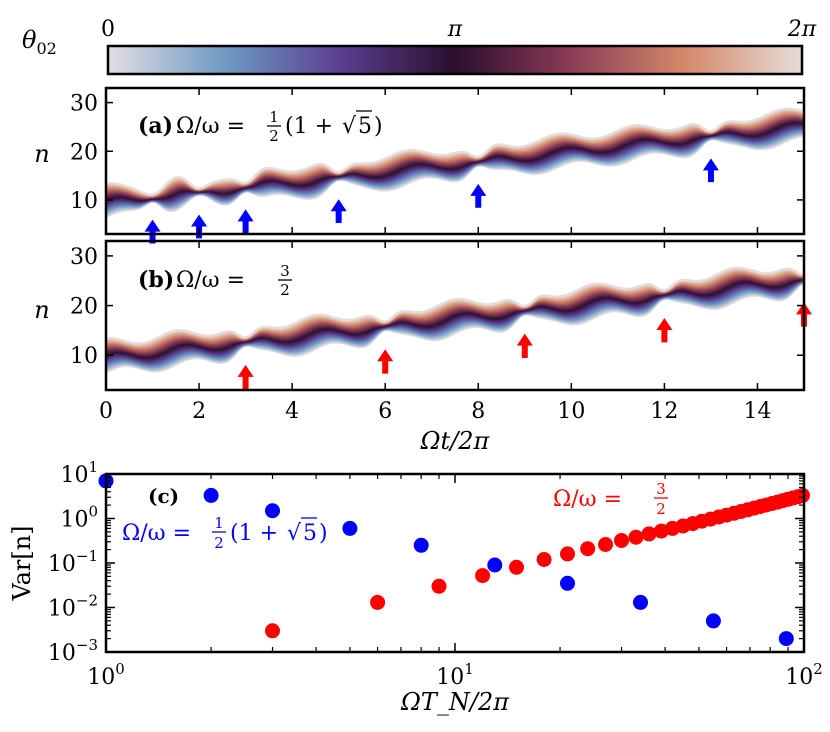  What do you see at coordinates (455, 441) in the screenshot?
I see `panel-b-xlabel: Ωt/2π` at bounding box center [455, 441].